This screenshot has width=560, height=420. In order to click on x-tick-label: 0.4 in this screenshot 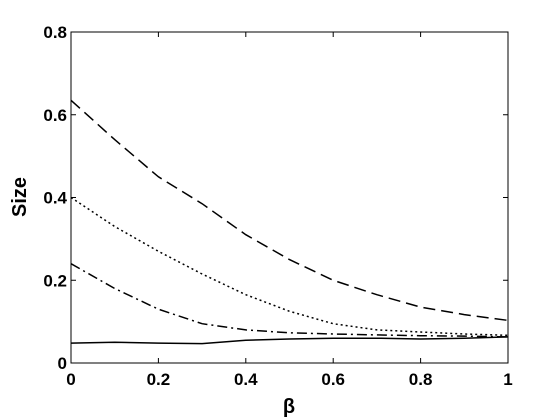, I will do `click(246, 379)`.